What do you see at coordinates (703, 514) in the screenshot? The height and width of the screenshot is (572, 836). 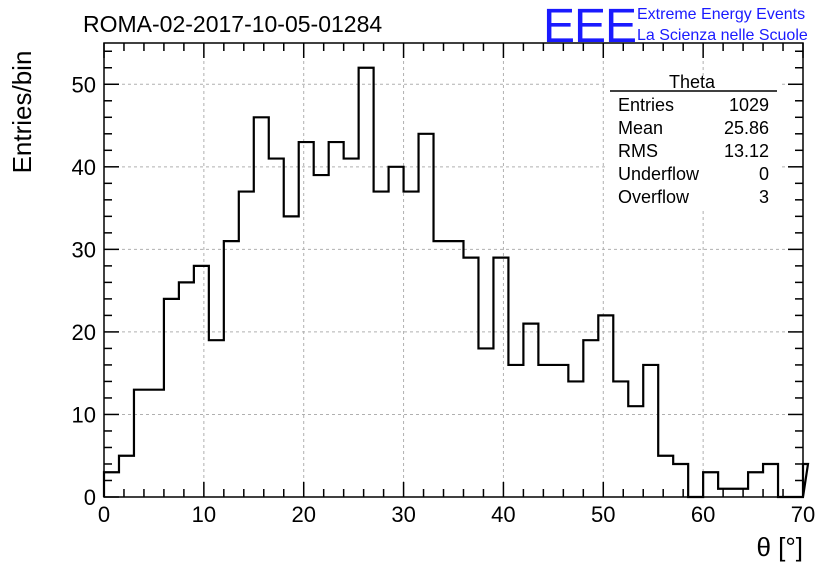 I see `x-tick-label: 60` at bounding box center [703, 514].